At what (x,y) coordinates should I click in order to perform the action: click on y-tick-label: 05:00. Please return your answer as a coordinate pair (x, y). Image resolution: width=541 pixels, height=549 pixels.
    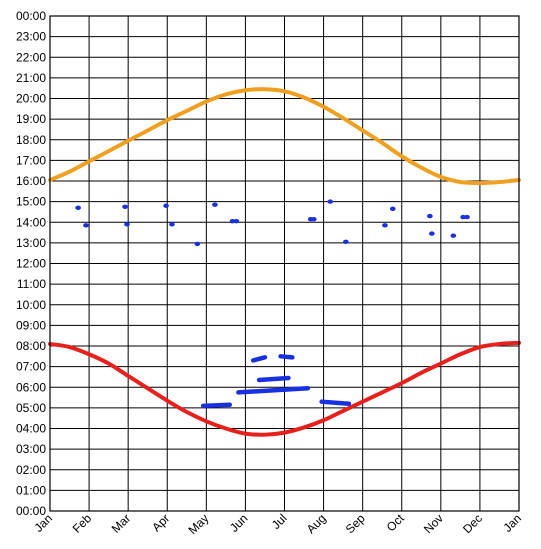
    Looking at the image, I should click on (31, 408).